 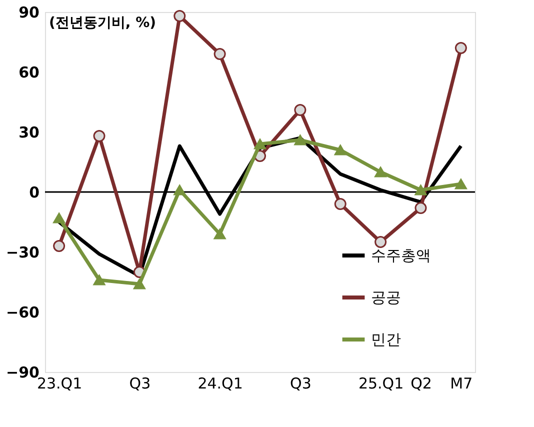 What do you see at coordinates (461, 383) in the screenshot?
I see `x-tick-label: M7` at bounding box center [461, 383].